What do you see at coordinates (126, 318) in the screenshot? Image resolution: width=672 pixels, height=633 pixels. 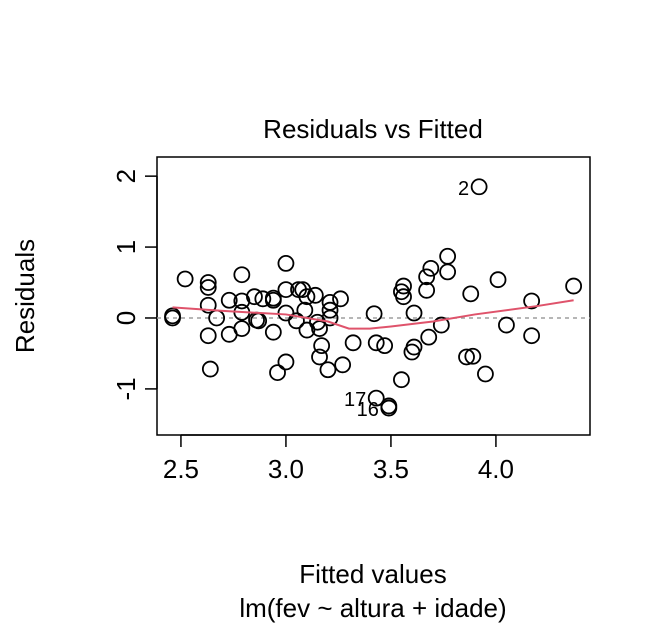 I see `y-tick-label: 0` at bounding box center [126, 318].